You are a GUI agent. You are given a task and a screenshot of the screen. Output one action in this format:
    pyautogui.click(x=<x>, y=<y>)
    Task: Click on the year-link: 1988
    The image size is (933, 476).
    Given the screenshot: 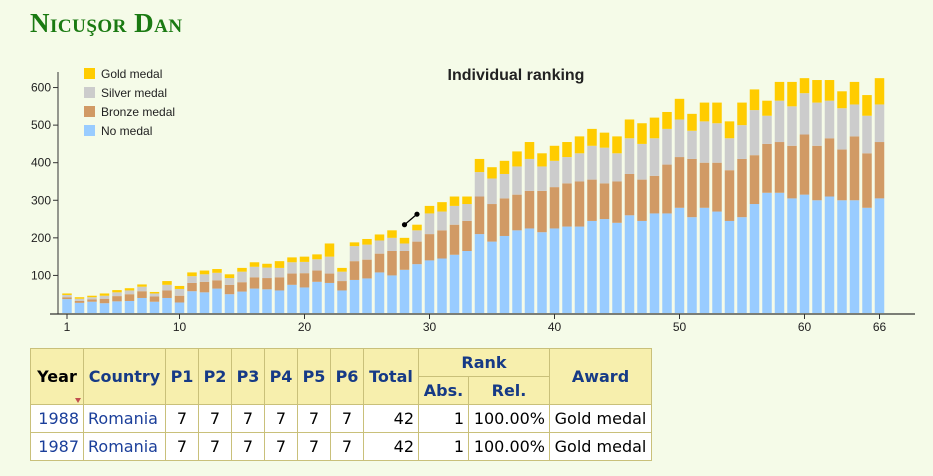 What is the action you would take?
    pyautogui.click(x=57, y=418)
    